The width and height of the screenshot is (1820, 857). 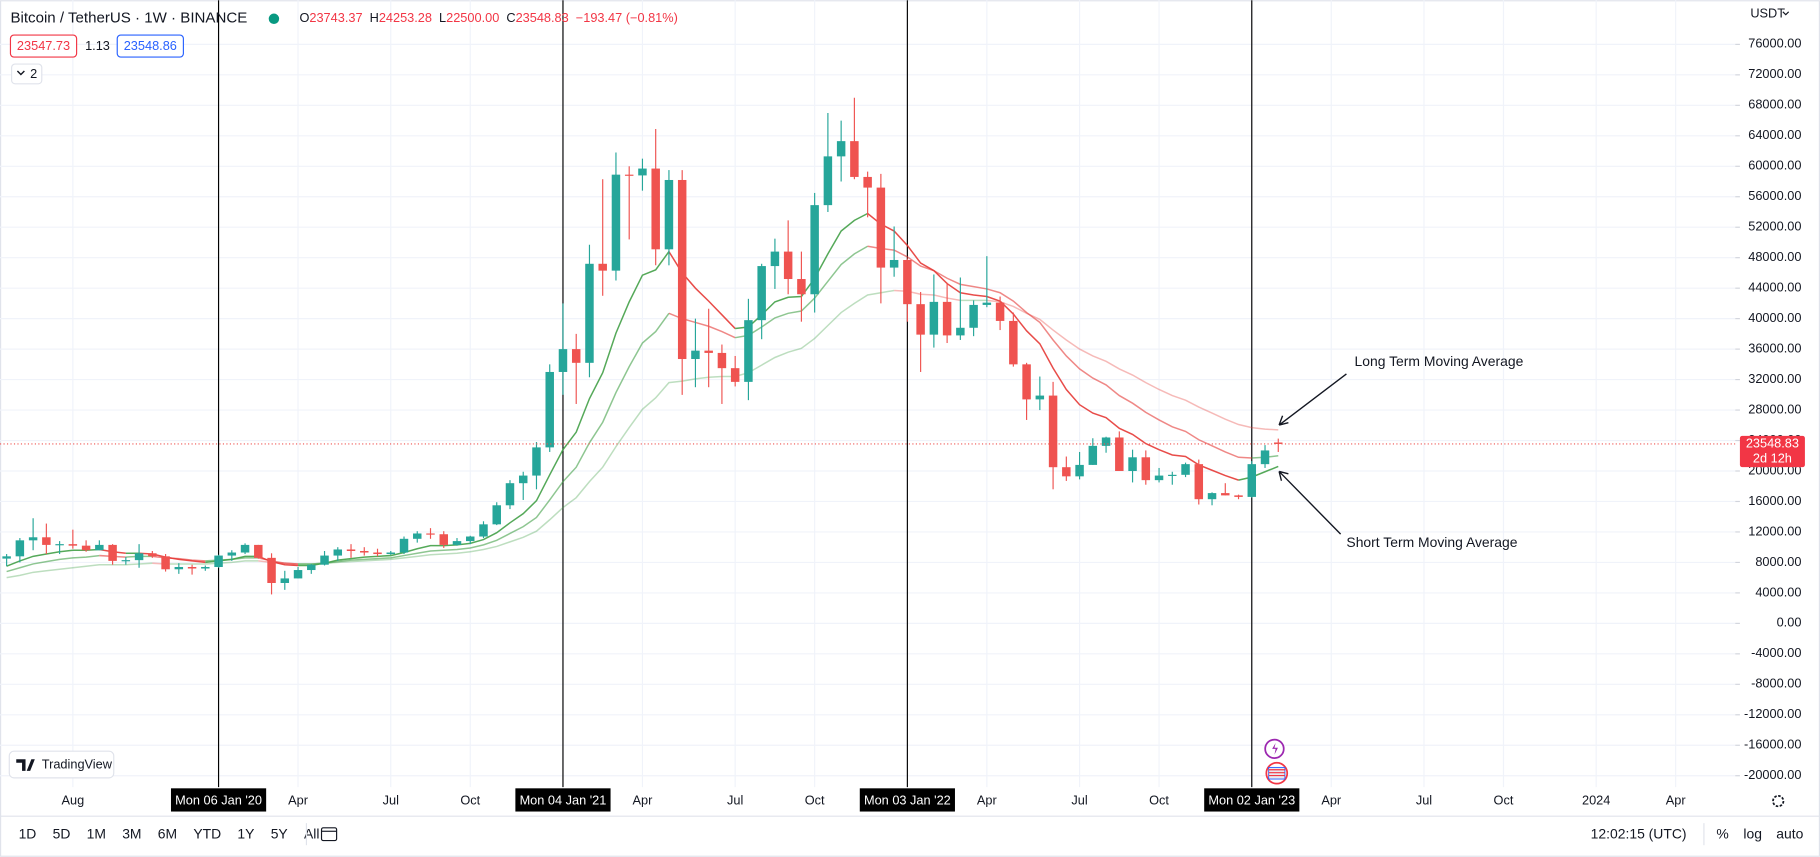 What do you see at coordinates (1774, 195) in the screenshot?
I see `y-tick-label: 56000.00` at bounding box center [1774, 195].